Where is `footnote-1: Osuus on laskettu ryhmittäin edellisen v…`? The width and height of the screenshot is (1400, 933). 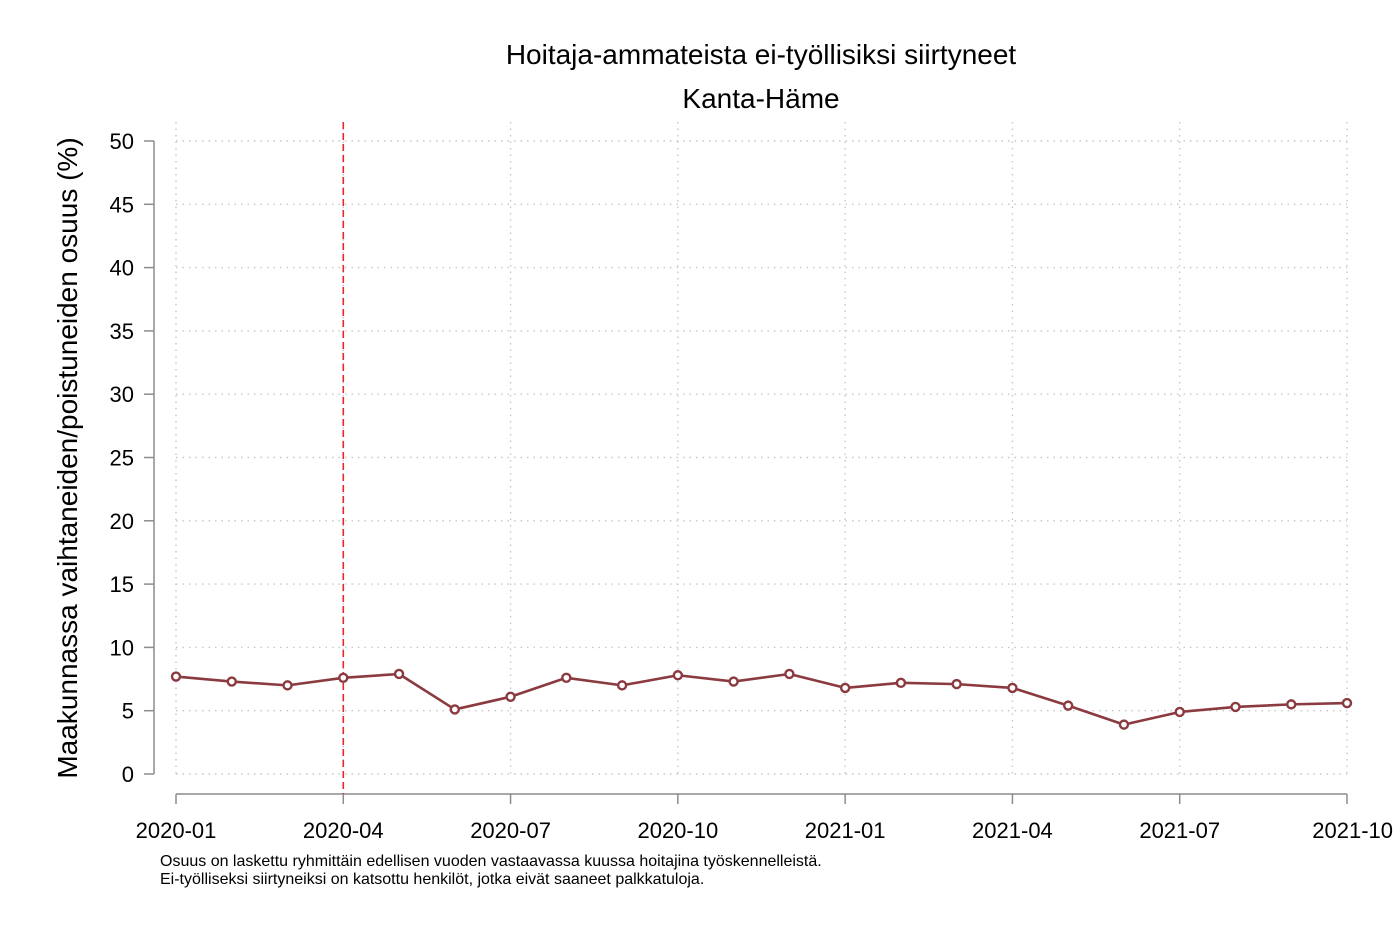 footnote-1: Osuus on laskettu ryhmittäin edellisen v… is located at coordinates (491, 861).